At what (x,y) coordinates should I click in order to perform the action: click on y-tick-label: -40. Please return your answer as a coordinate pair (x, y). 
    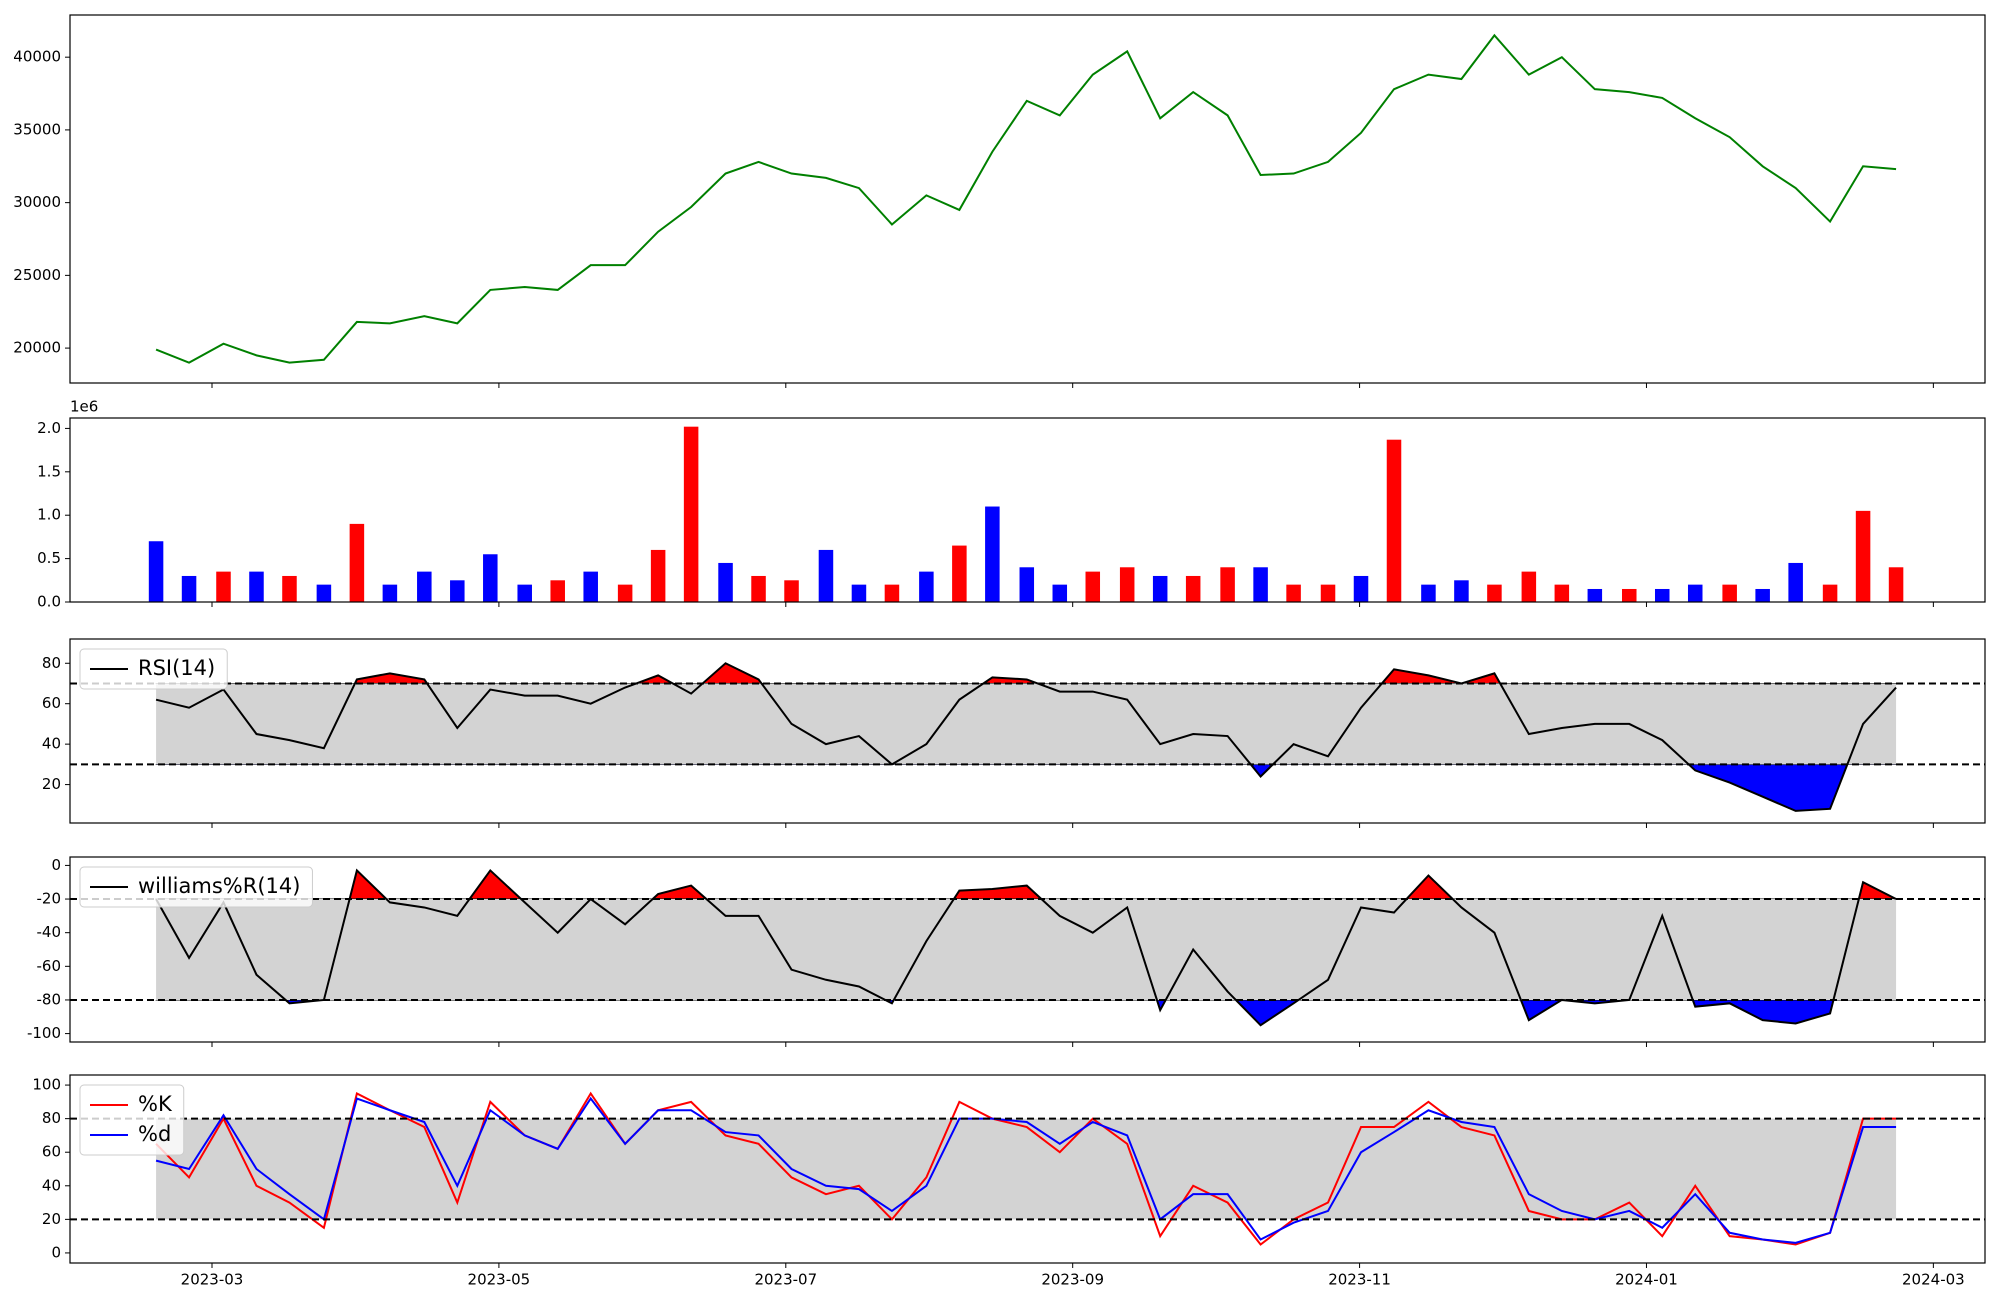
    Looking at the image, I should click on (49, 932).